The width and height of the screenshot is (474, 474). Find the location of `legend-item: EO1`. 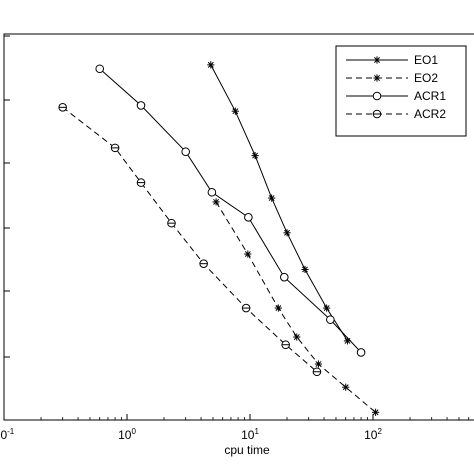

legend-item: EO1 is located at coordinates (392, 60).